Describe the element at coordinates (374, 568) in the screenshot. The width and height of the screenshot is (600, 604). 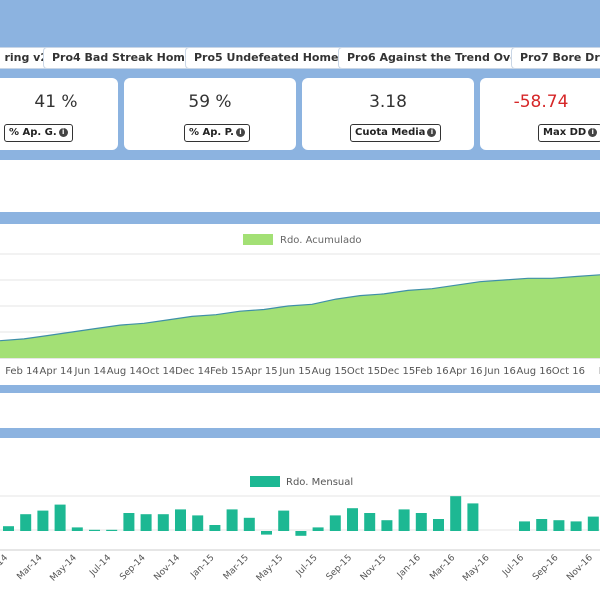
I see `x-tick-label: Nov-15` at that location.